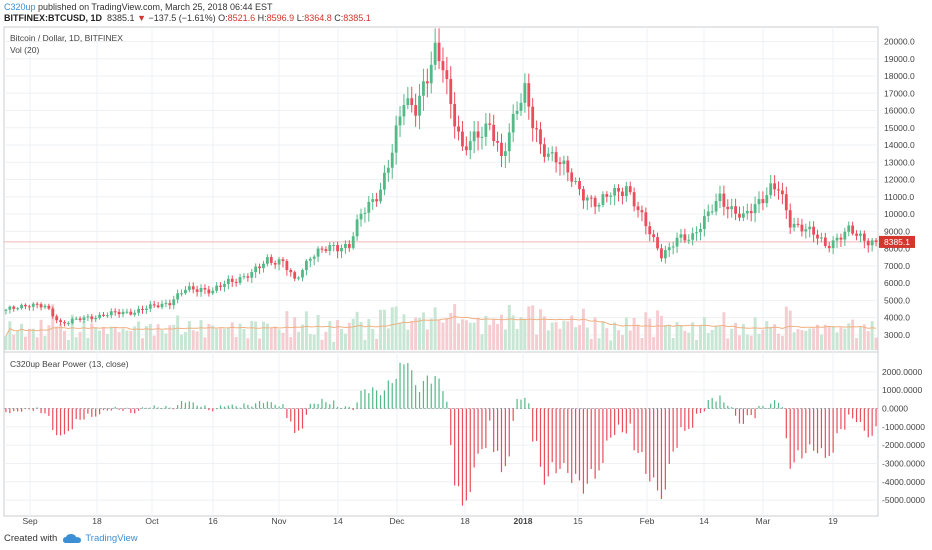 This screenshot has height=550, width=932. Describe the element at coordinates (897, 300) in the screenshot. I see `price-axis-tick-label: 5000.0` at that location.